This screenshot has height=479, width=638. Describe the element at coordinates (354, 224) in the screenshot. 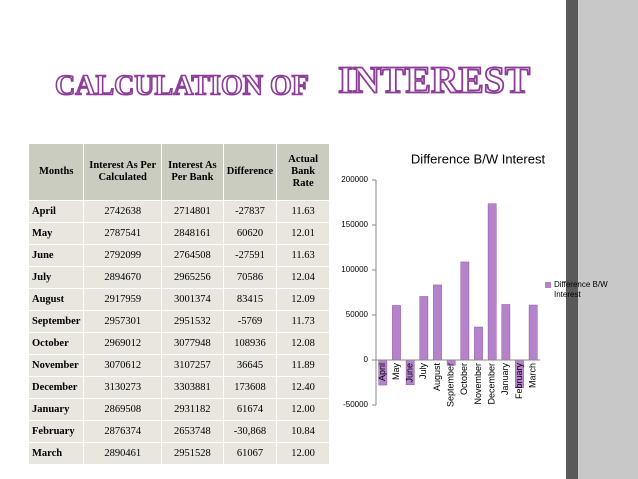

I see `y-tick-label: 150000` at that location.